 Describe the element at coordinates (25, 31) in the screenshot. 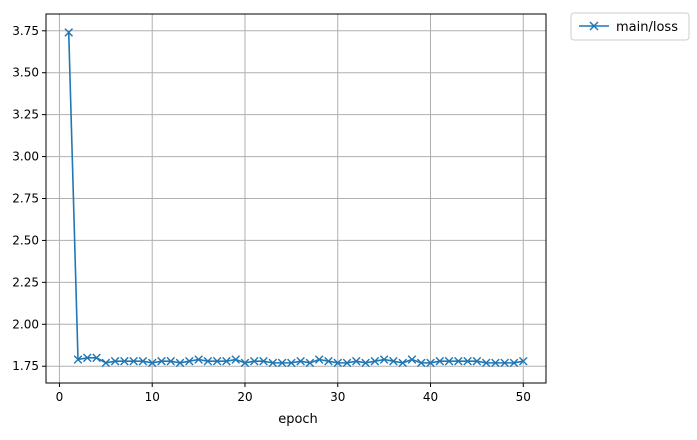

I see `y-tick-label: 3.75` at that location.